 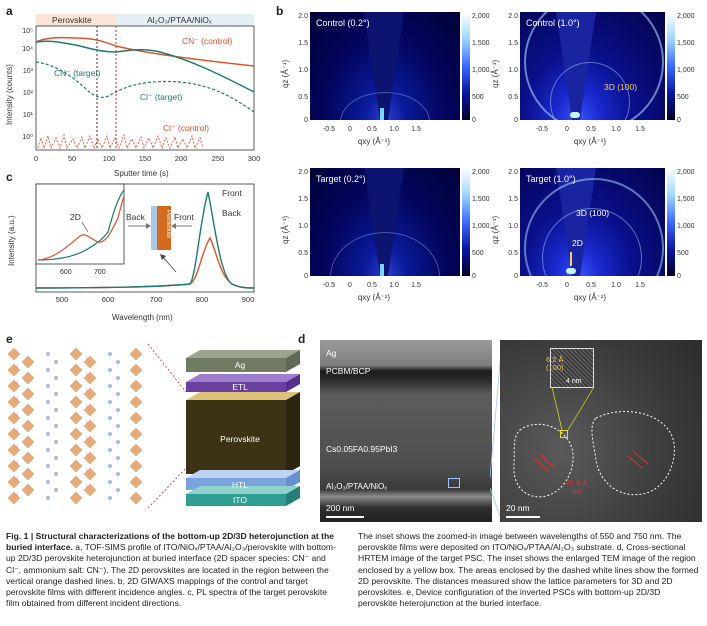 What do you see at coordinates (156, 299) in the screenshot?
I see `svg-text: 700` at bounding box center [156, 299].